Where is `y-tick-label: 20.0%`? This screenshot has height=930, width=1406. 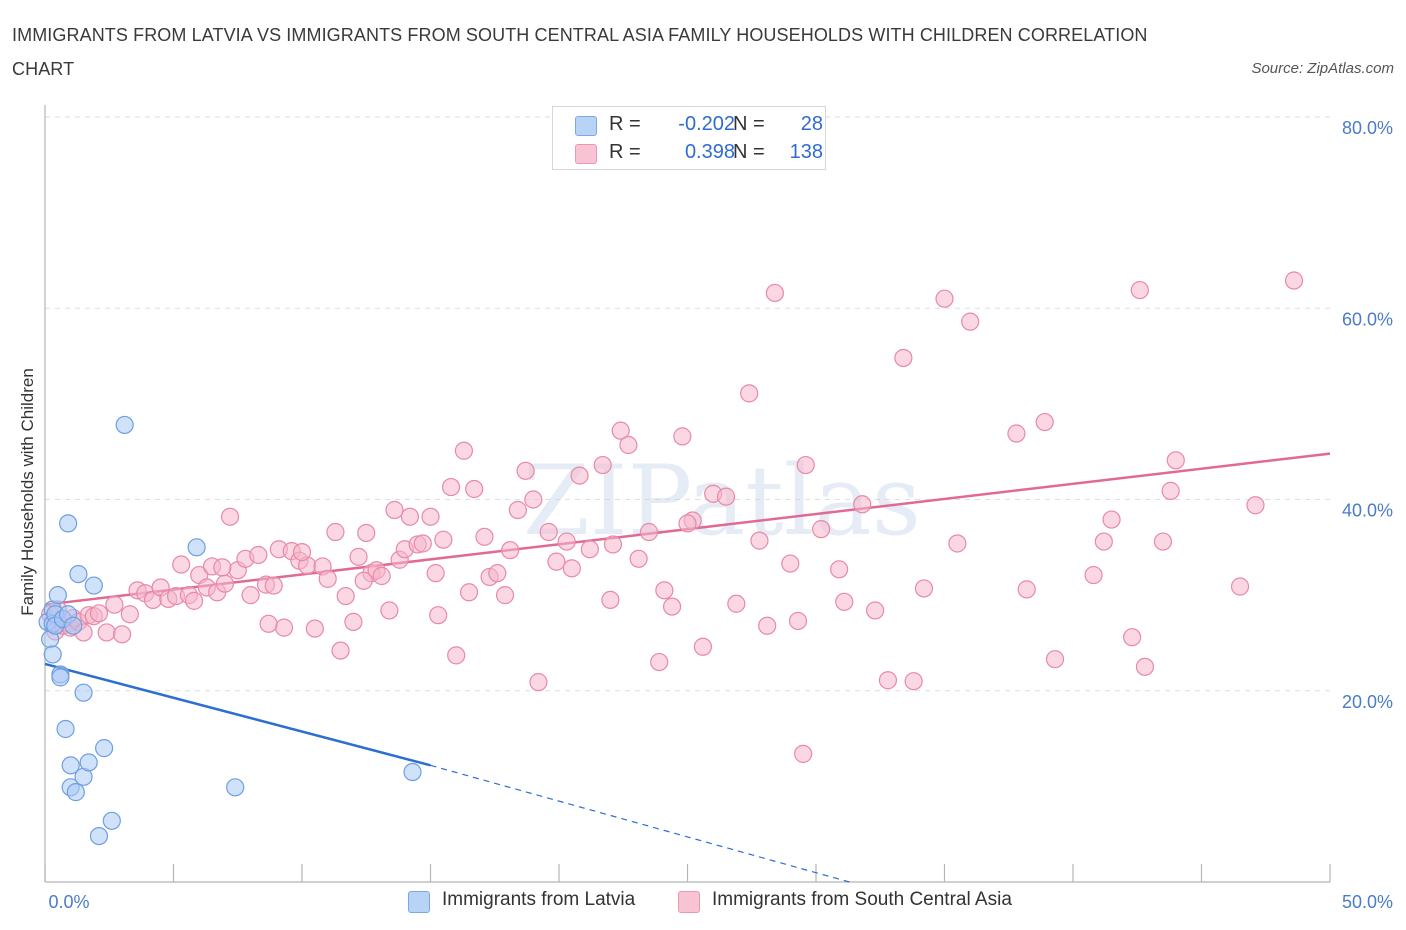
y-tick-label: 20.0% is located at coordinates (1367, 702).